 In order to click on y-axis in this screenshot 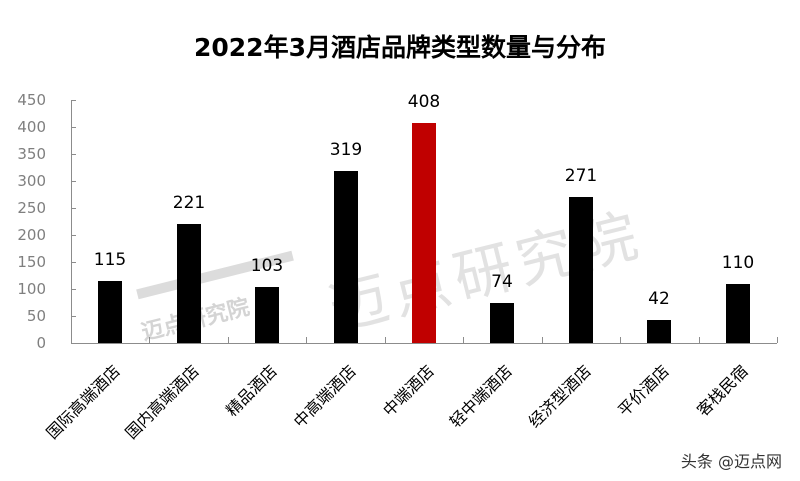, I will do `click(71, 221)`.